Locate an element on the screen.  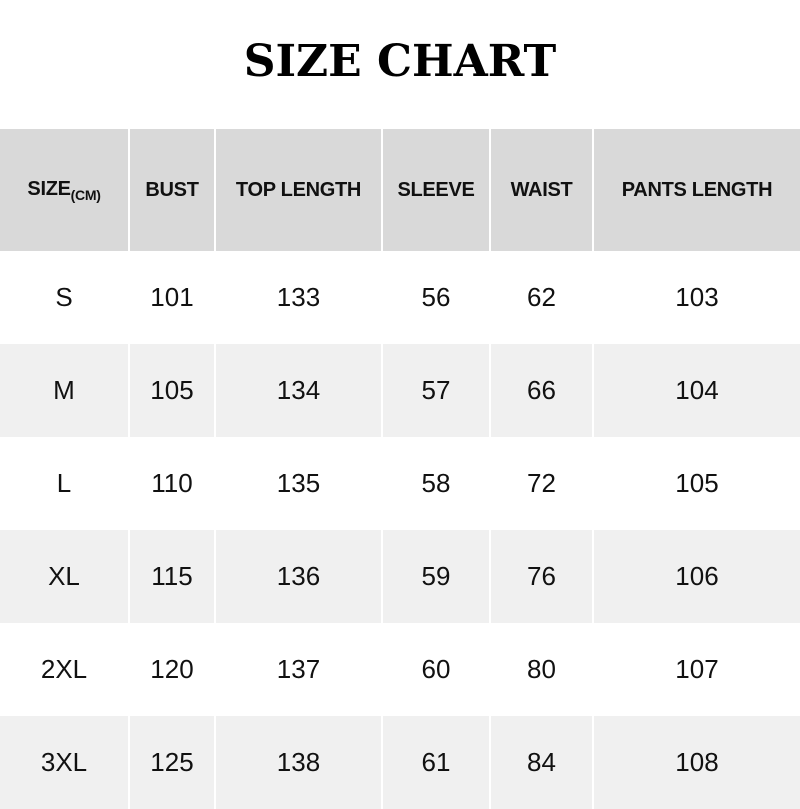
cell-top-length: 135 is located at coordinates (298, 483).